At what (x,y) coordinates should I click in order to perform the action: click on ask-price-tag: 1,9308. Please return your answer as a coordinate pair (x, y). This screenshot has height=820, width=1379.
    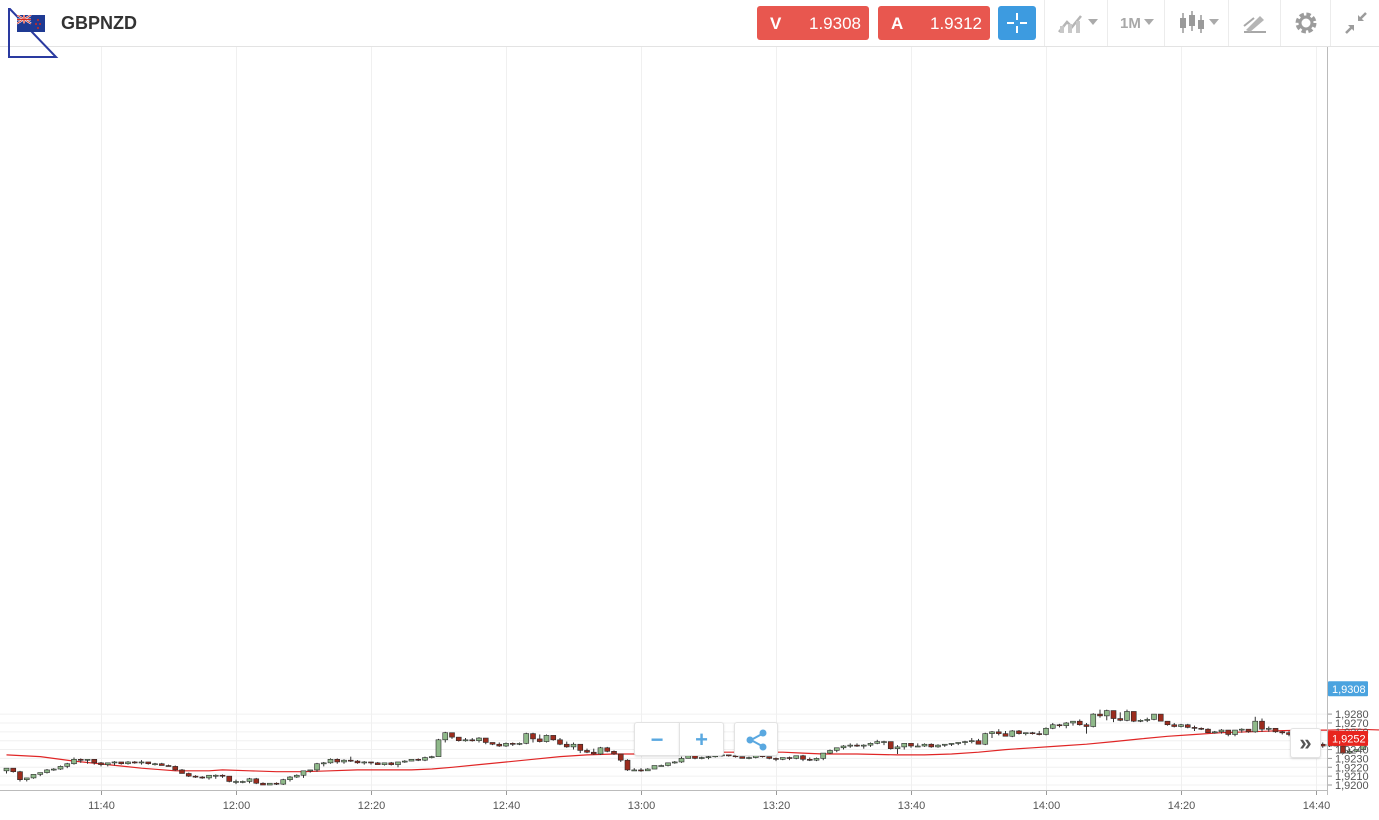
    Looking at the image, I should click on (1348, 689).